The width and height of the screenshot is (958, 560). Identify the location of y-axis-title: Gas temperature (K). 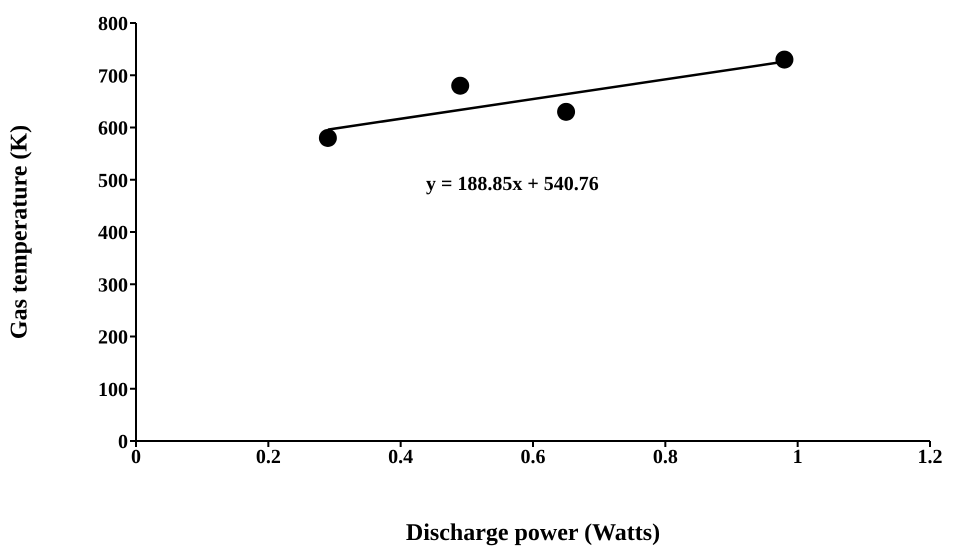
(19, 232).